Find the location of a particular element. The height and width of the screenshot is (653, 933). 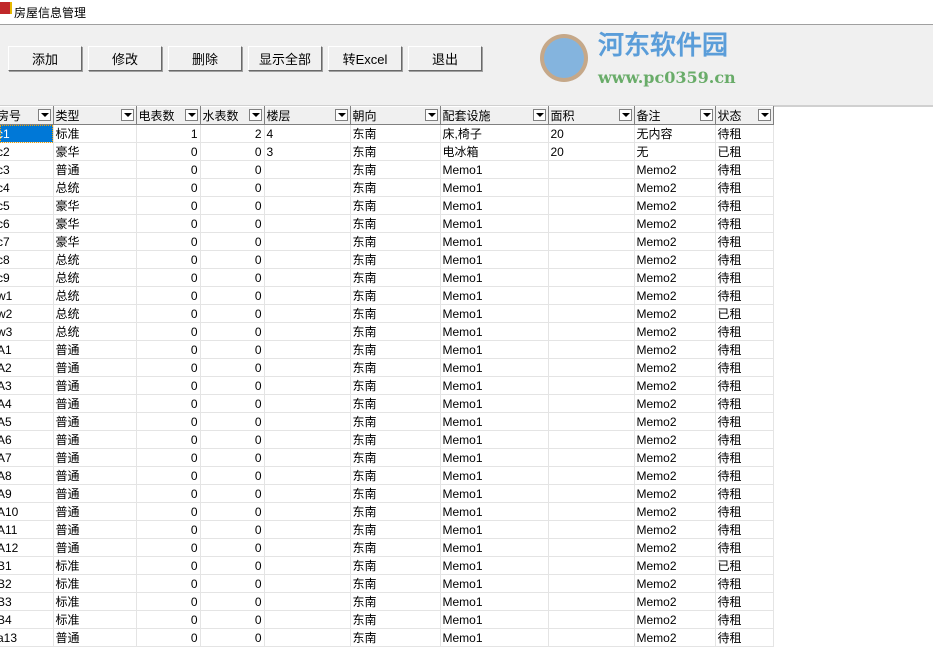

column-header-orientation: 朝向 is located at coordinates (395, 115).